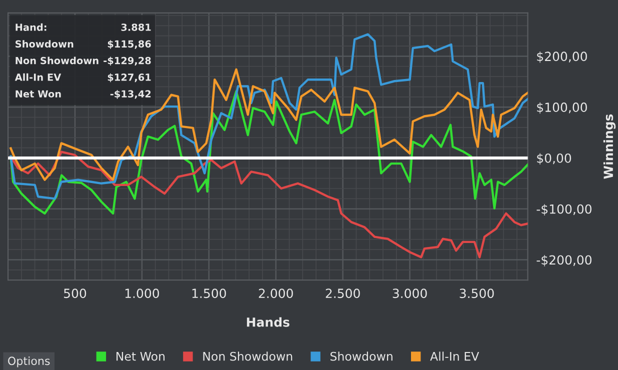 The width and height of the screenshot is (618, 370). What do you see at coordinates (140, 356) in the screenshot?
I see `legend-label: Net Won` at bounding box center [140, 356].